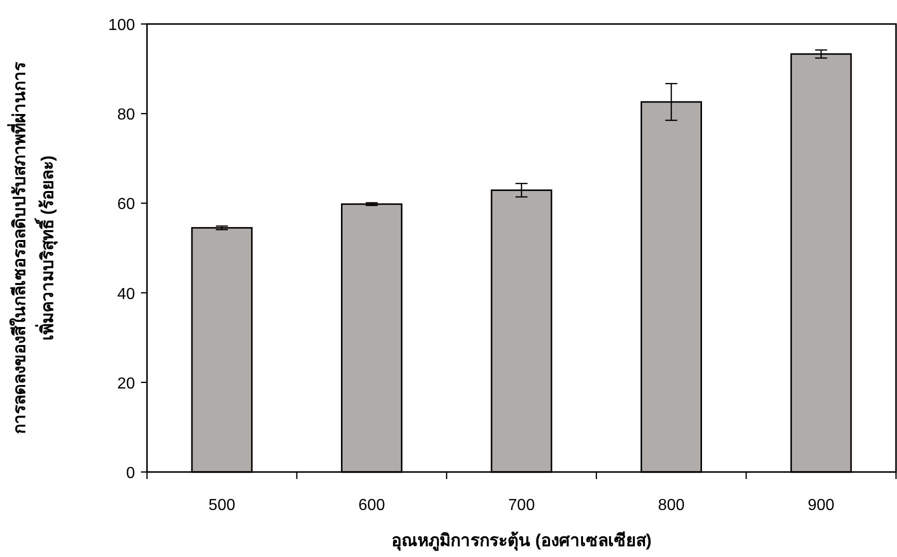  What do you see at coordinates (126, 205) in the screenshot?
I see `y-tick-label: 60` at bounding box center [126, 205].